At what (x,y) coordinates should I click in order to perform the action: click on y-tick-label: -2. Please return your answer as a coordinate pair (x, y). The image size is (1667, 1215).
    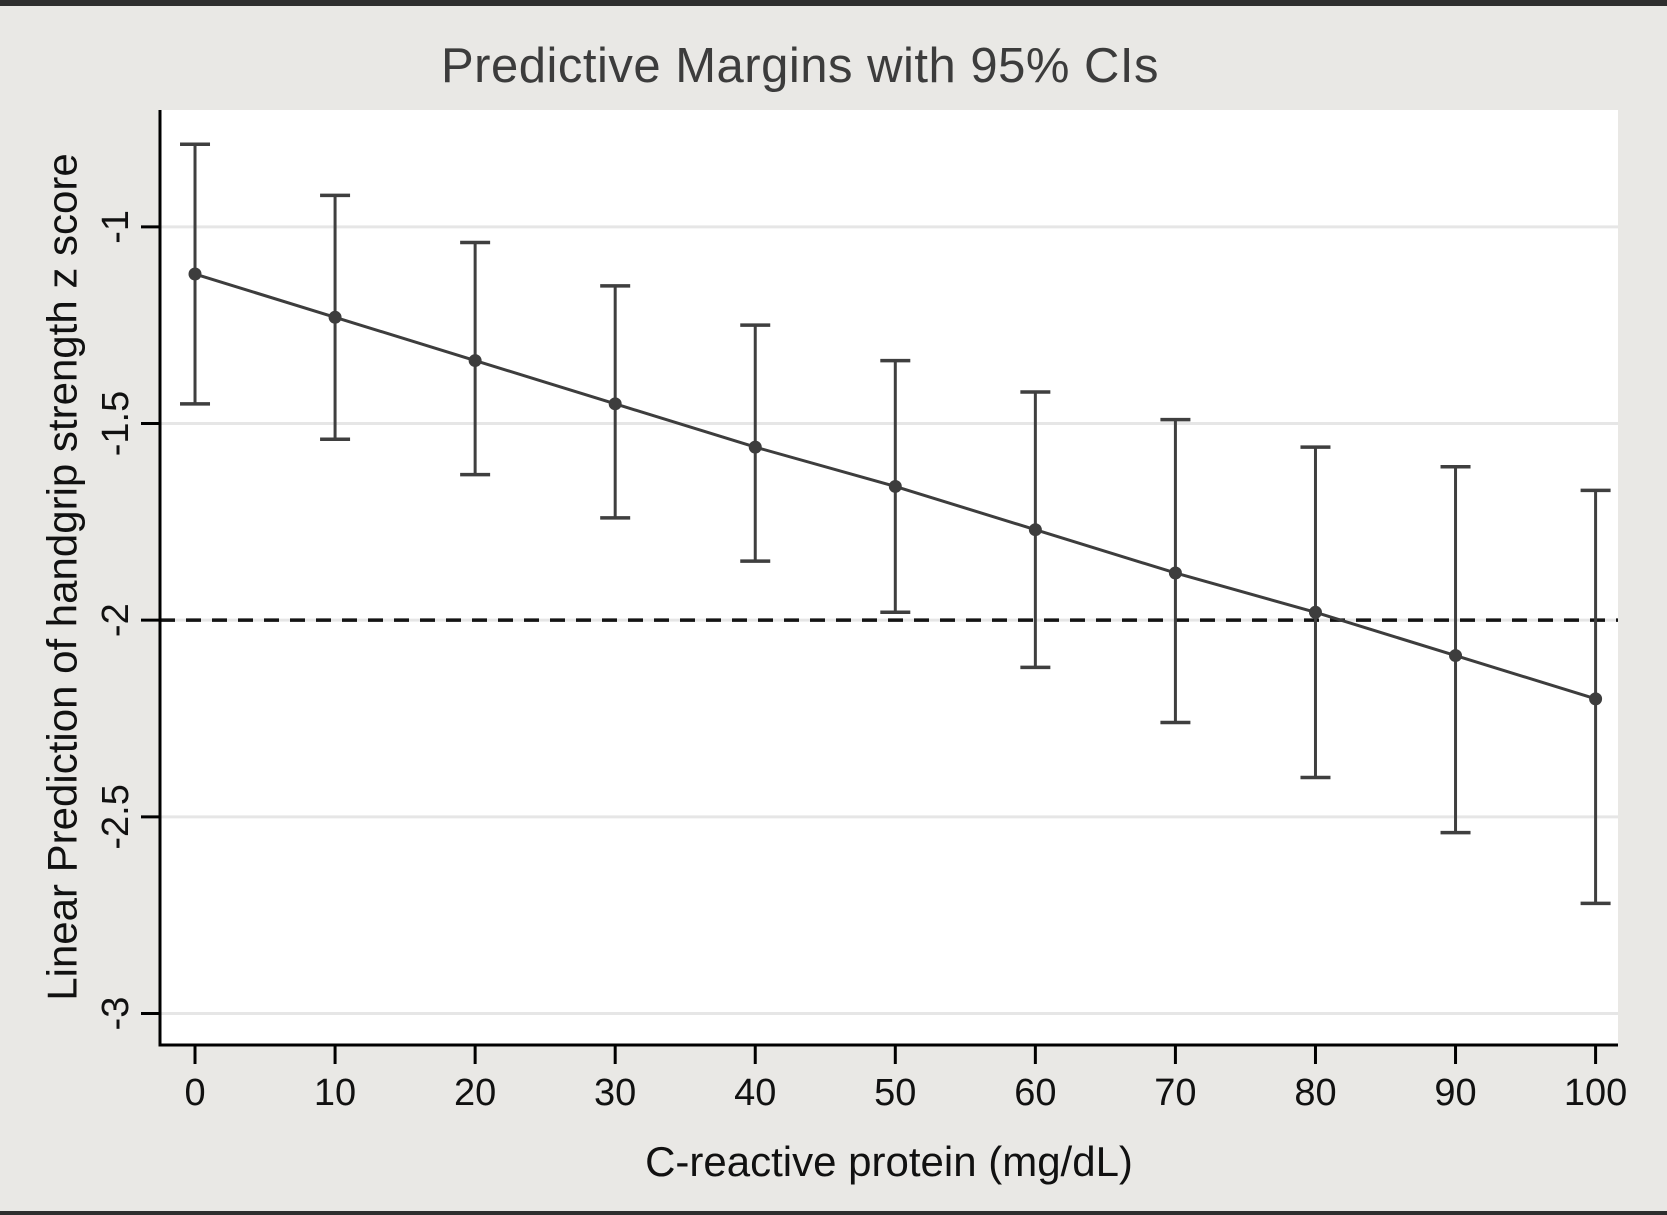
    Looking at the image, I should click on (116, 620).